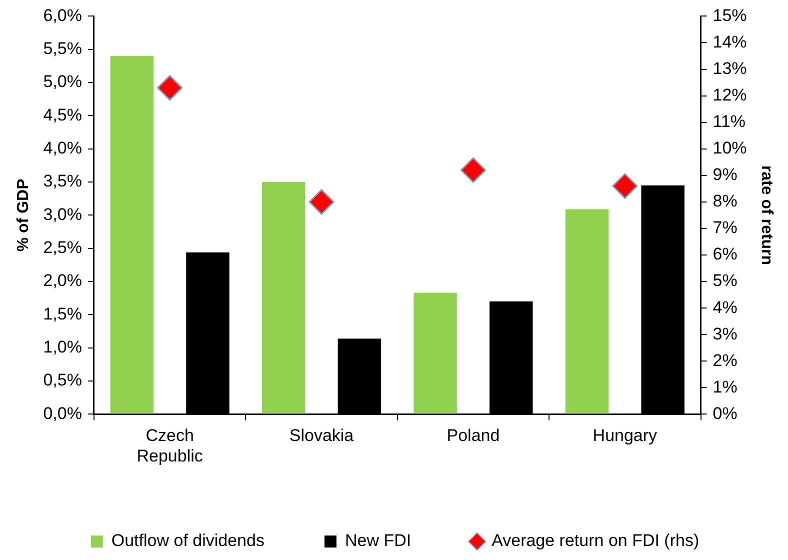 The height and width of the screenshot is (560, 788). I want to click on y2-tick-label: 15%, so click(729, 15).